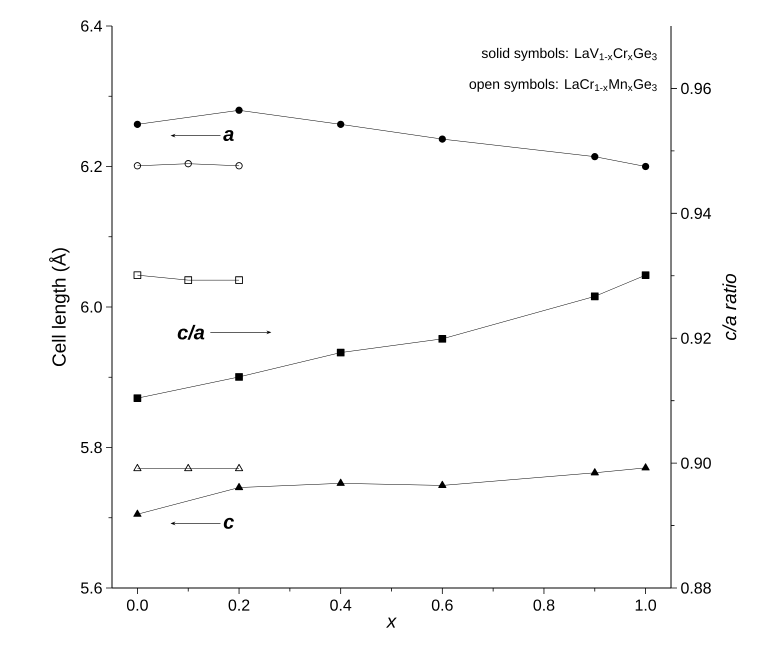 This screenshot has width=779, height=658. I want to click on x-tick-label: 0.4, so click(341, 605).